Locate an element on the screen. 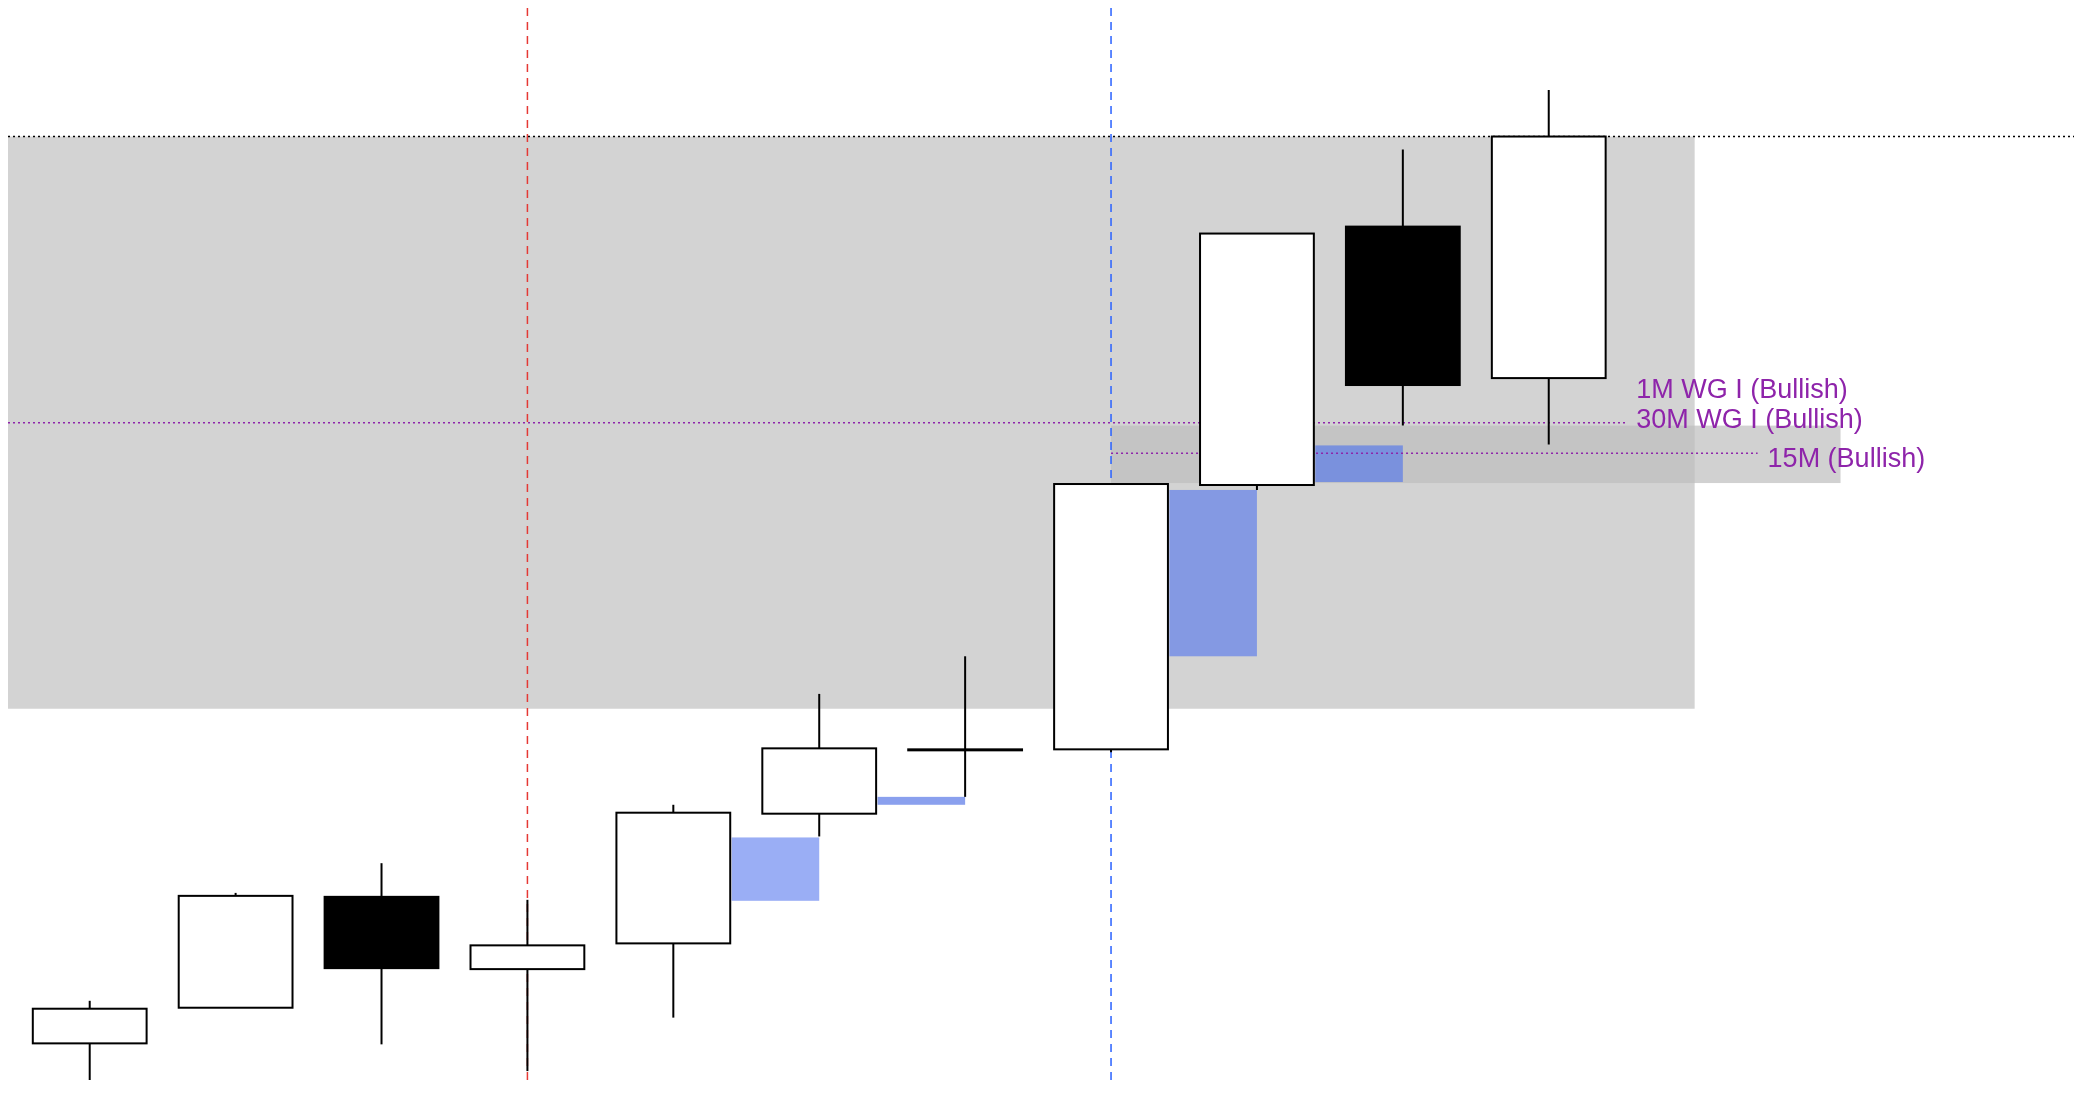 The height and width of the screenshot is (1094, 2082). ref-line-label: 30M WG I (Bullish) is located at coordinates (1749, 419).